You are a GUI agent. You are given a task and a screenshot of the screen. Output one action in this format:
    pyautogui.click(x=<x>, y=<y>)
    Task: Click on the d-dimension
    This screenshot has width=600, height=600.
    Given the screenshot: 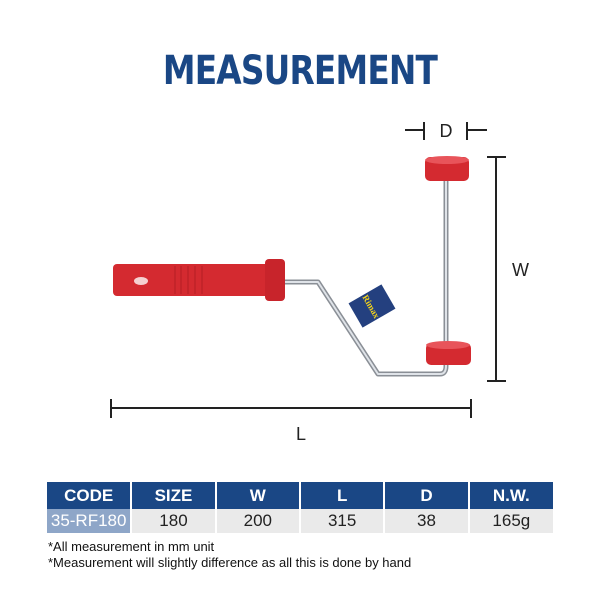 What is the action you would take?
    pyautogui.click(x=446, y=131)
    